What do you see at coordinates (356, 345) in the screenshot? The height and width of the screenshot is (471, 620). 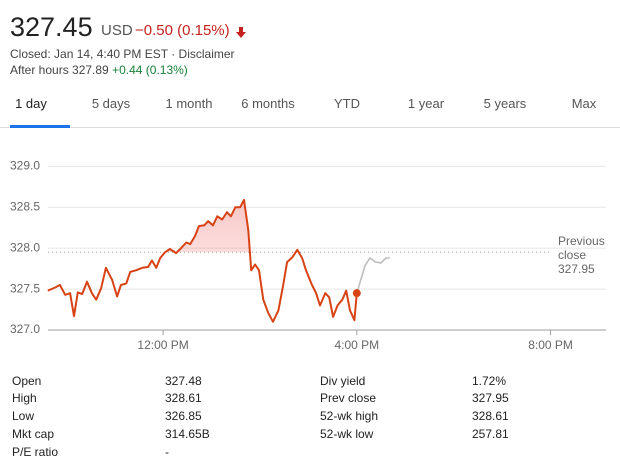 I see `x-tick-label: 4:00 PM` at bounding box center [356, 345].